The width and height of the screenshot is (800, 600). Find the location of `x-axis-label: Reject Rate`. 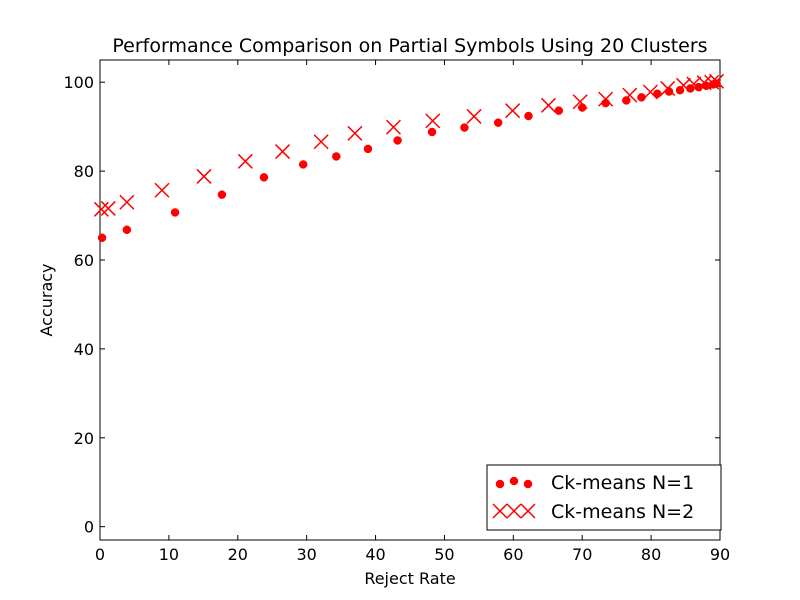

x-axis-label: Reject Rate is located at coordinates (409, 578).